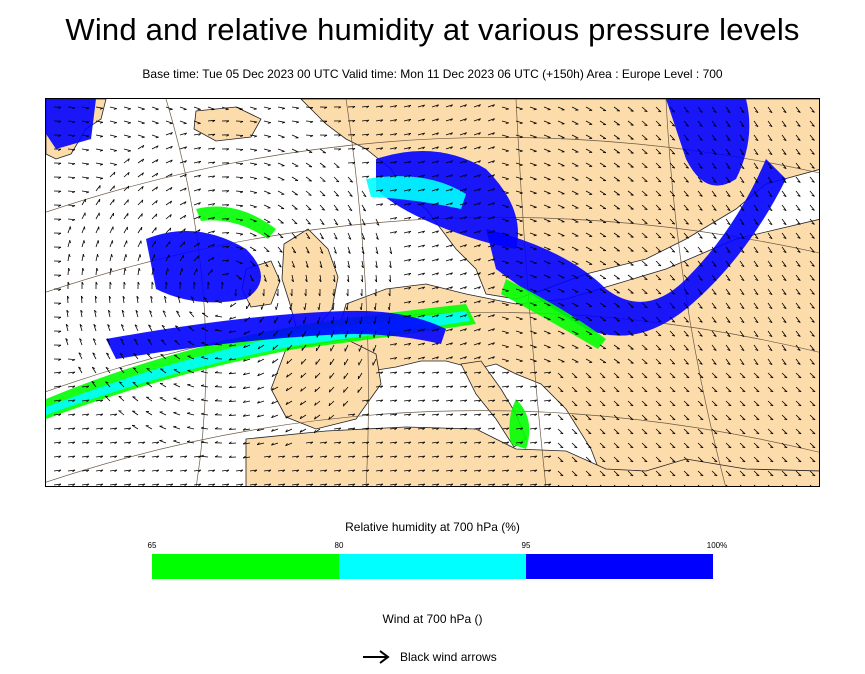  I want to click on arrow-right-icon, so click(376, 657).